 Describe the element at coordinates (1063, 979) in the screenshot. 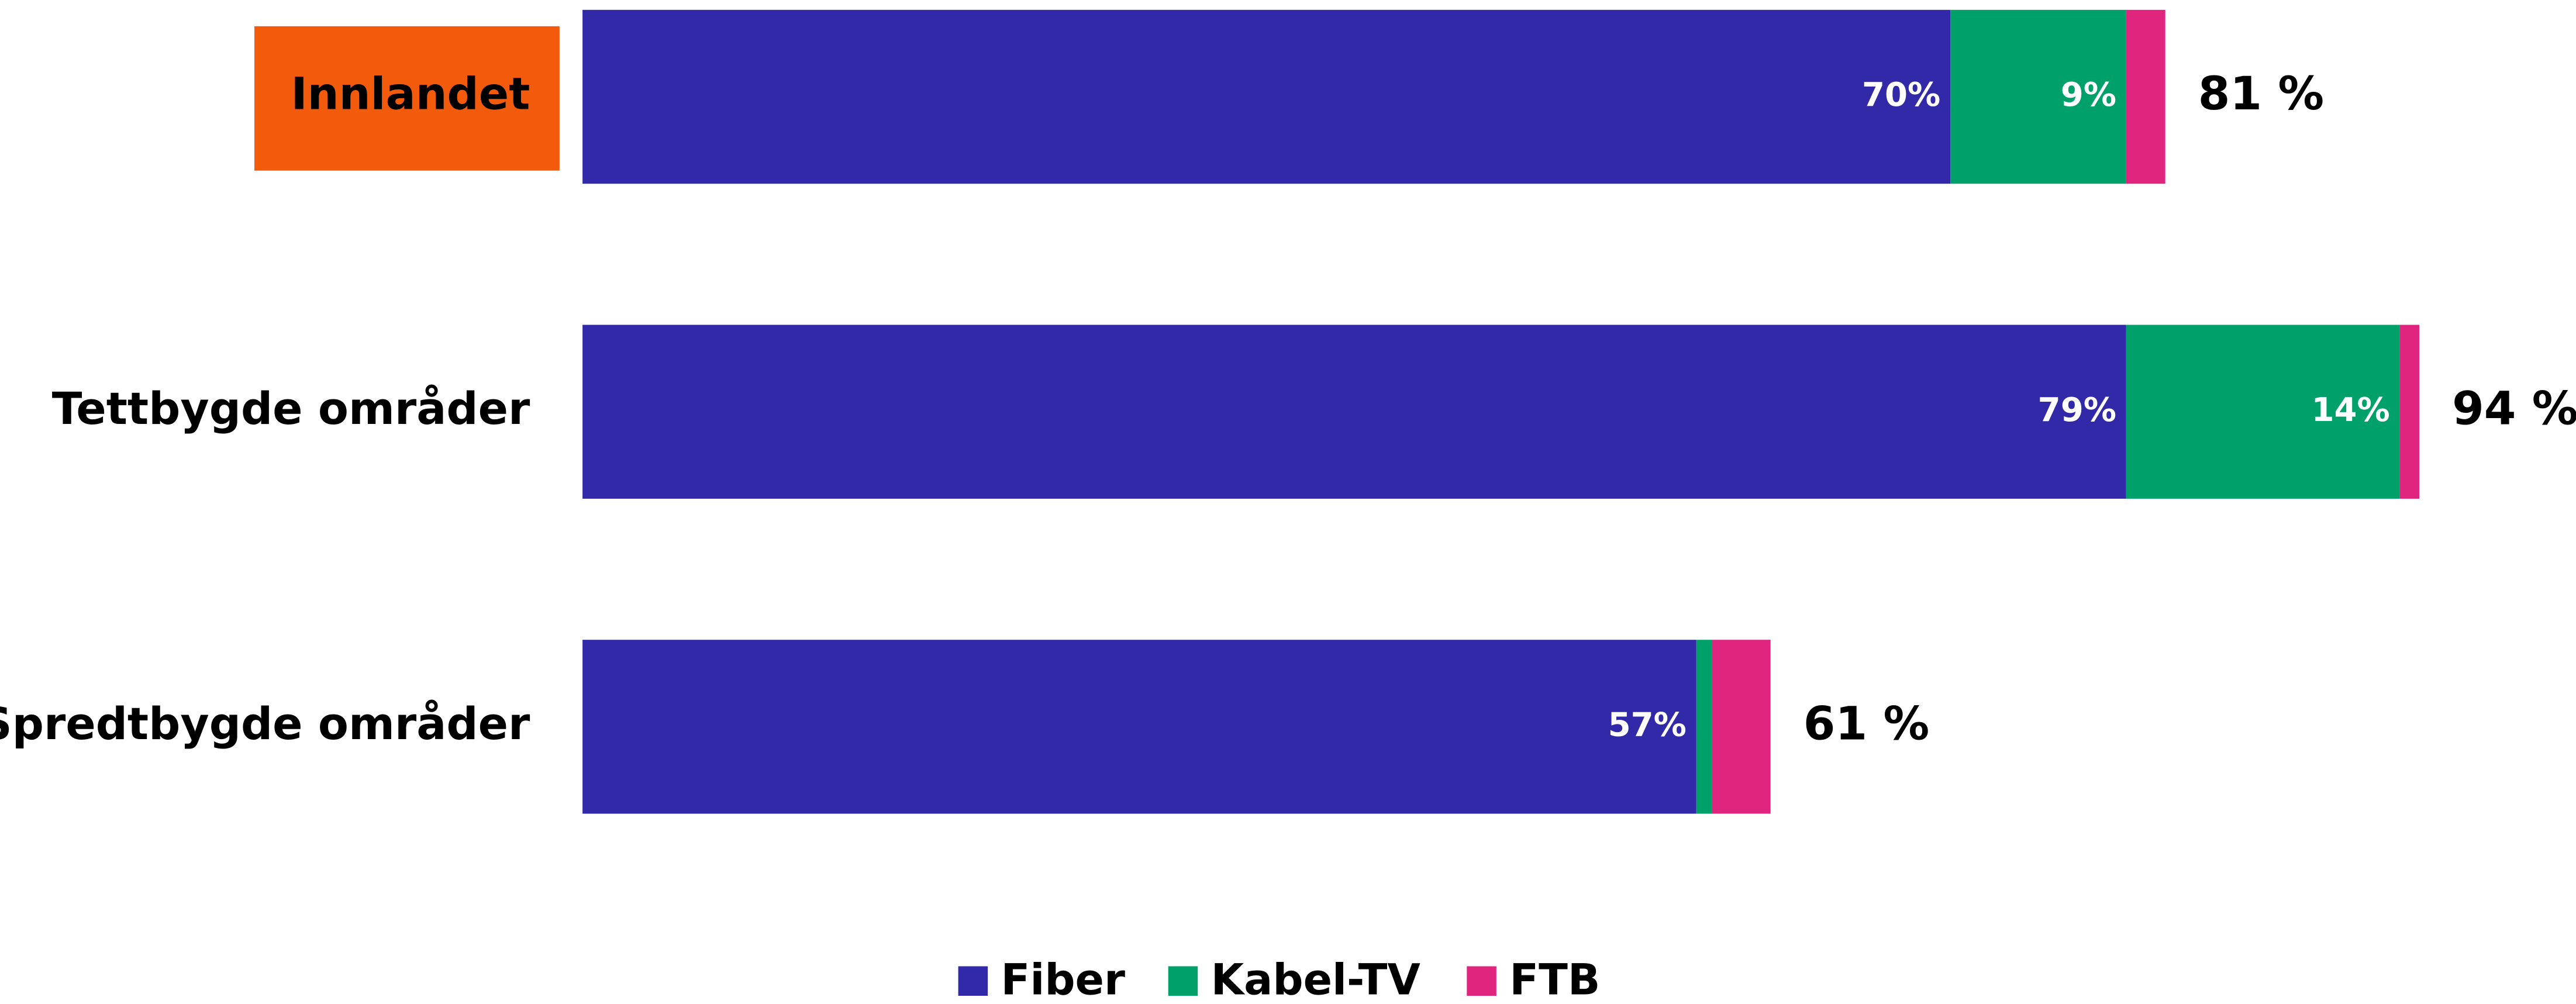

I see `legend-label: Fiber` at that location.